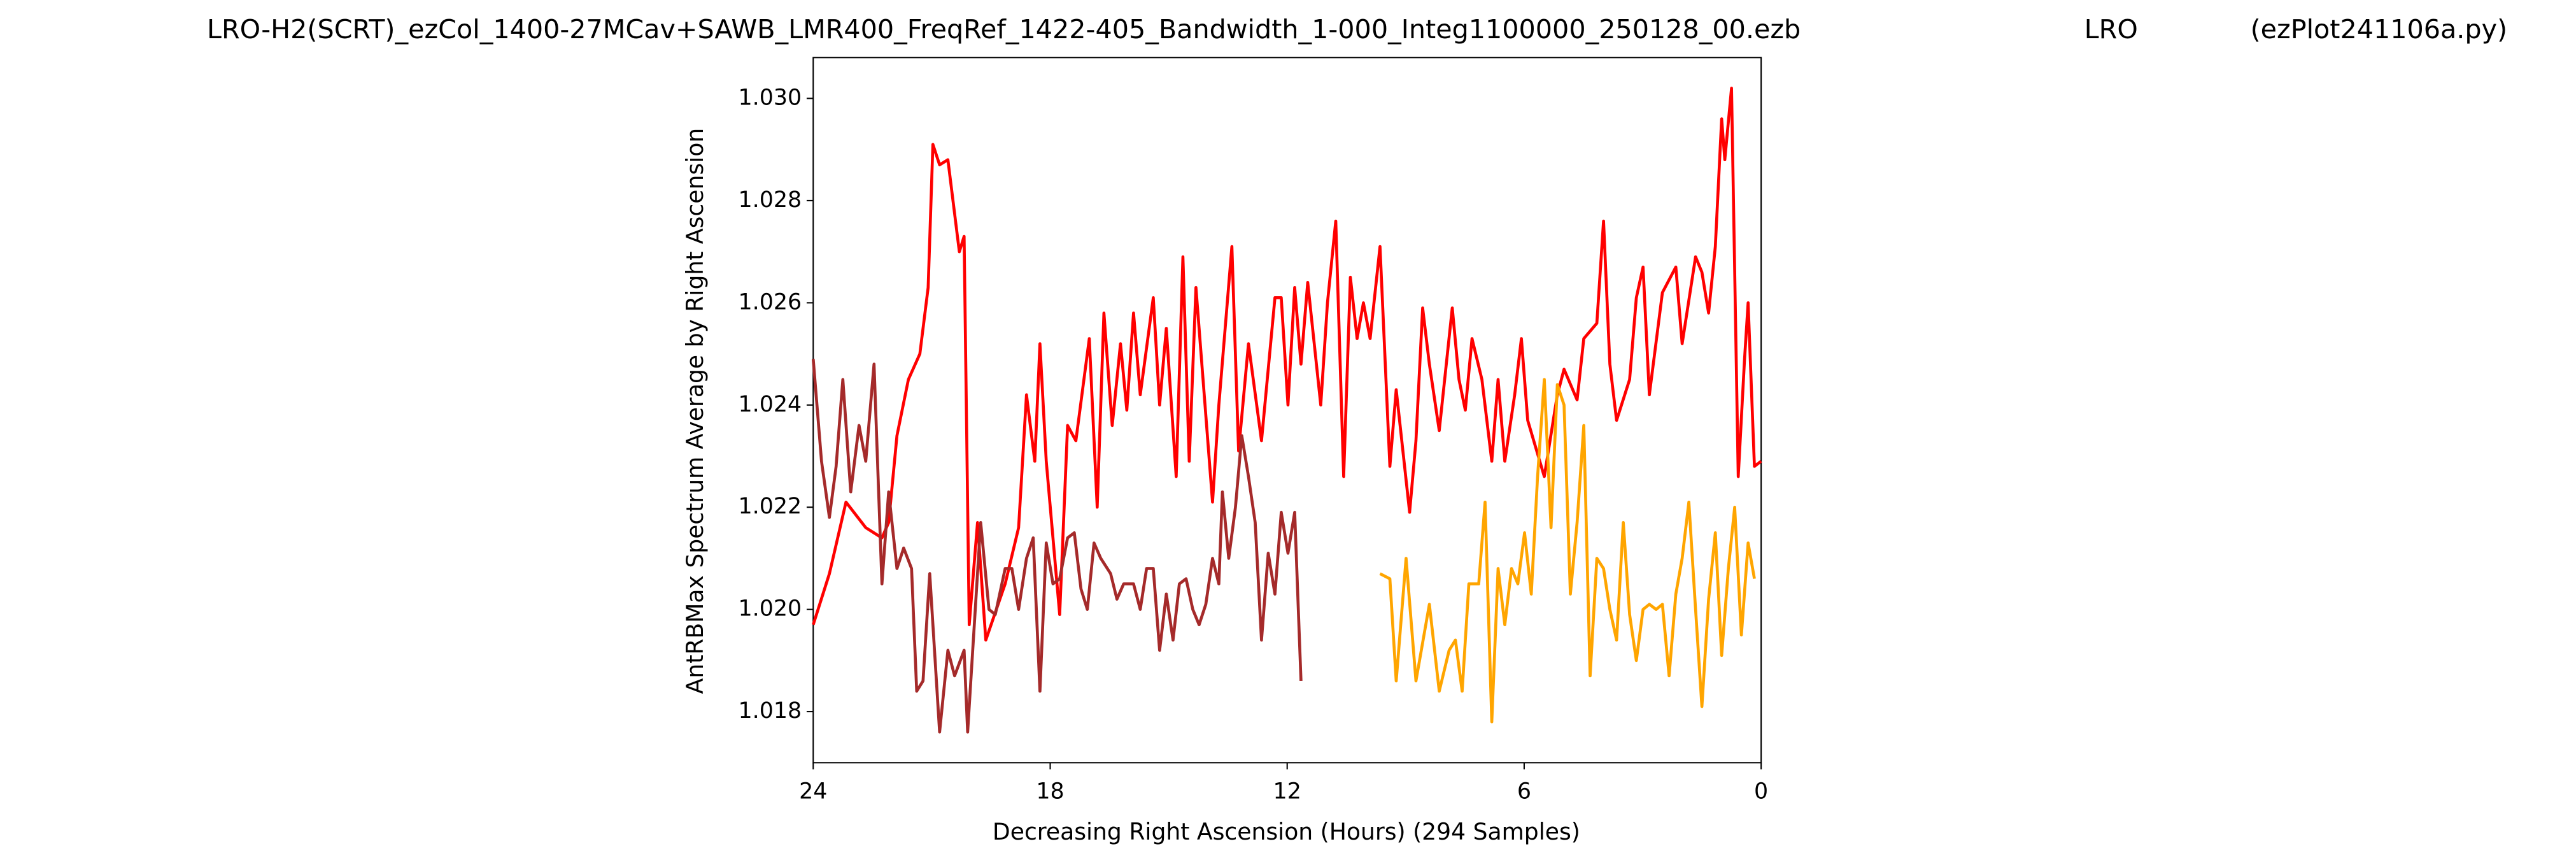 Image resolution: width=2576 pixels, height=867 pixels. Describe the element at coordinates (1761, 792) in the screenshot. I see `x-tick-label: 0` at that location.